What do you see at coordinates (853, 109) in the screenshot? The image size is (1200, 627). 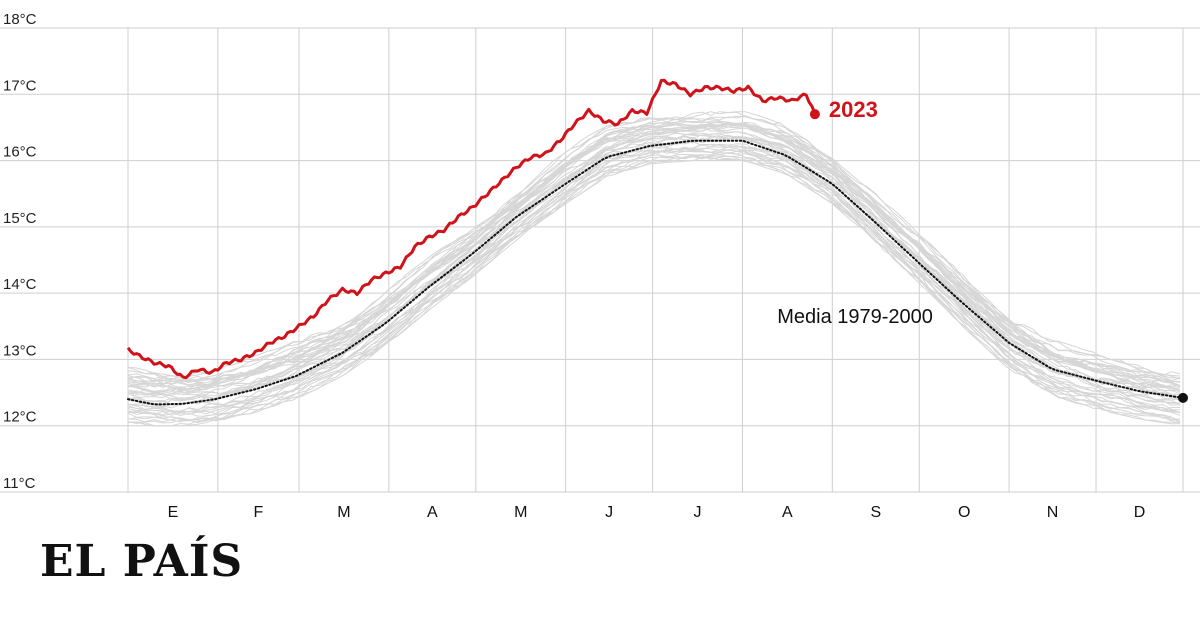 I see `series-2023-label: 2023` at bounding box center [853, 109].